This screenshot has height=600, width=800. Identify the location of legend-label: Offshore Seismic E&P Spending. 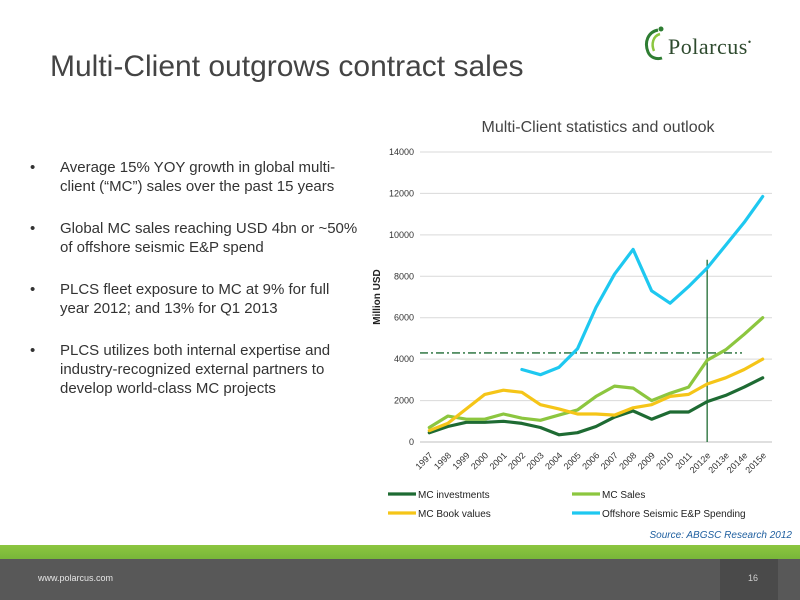
(674, 514).